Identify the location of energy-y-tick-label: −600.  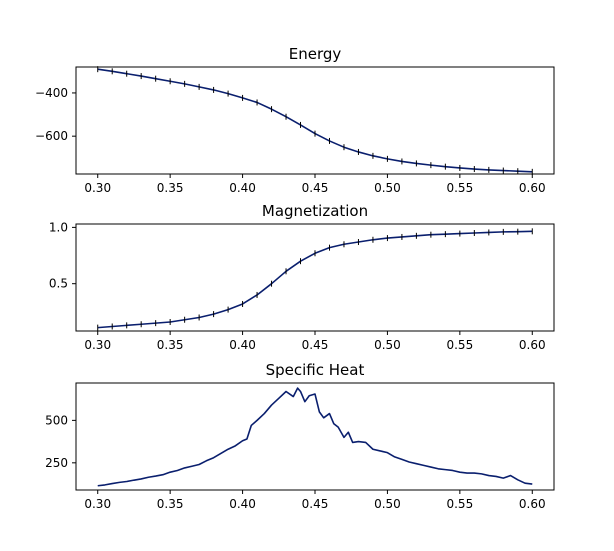
(51, 136).